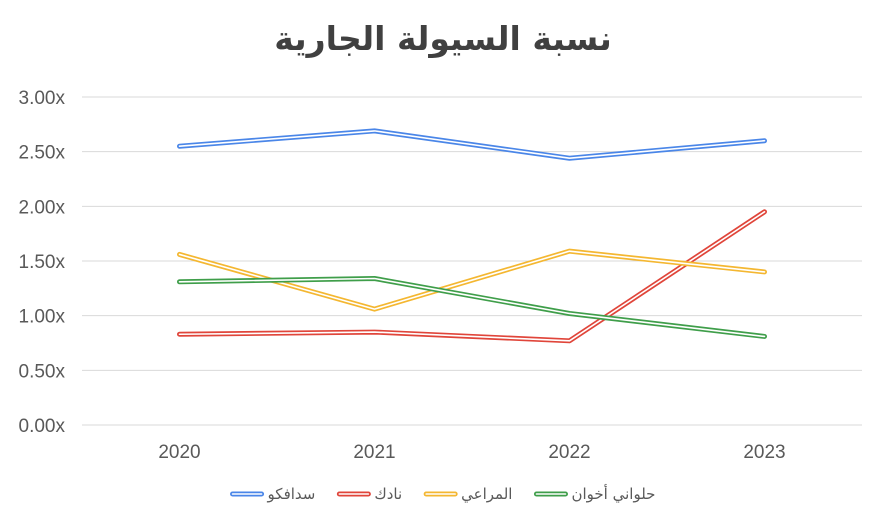 Image resolution: width=886 pixels, height=526 pixels. What do you see at coordinates (42, 317) in the screenshot?
I see `y-tick-label: 1.00x` at bounding box center [42, 317].